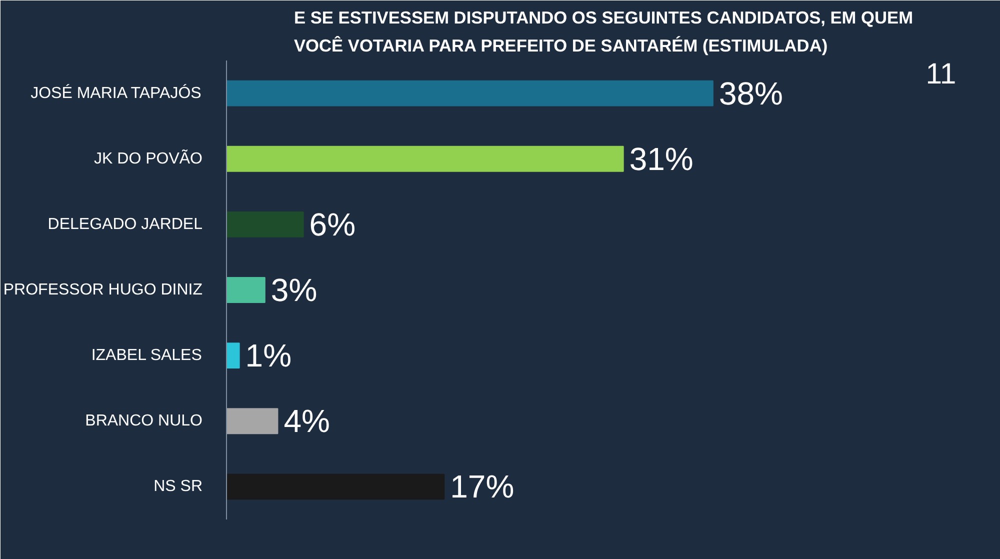 The image size is (1000, 559). Describe the element at coordinates (103, 290) in the screenshot. I see `y-tick-label: PROFESSOR HUGO DINIZ` at that location.